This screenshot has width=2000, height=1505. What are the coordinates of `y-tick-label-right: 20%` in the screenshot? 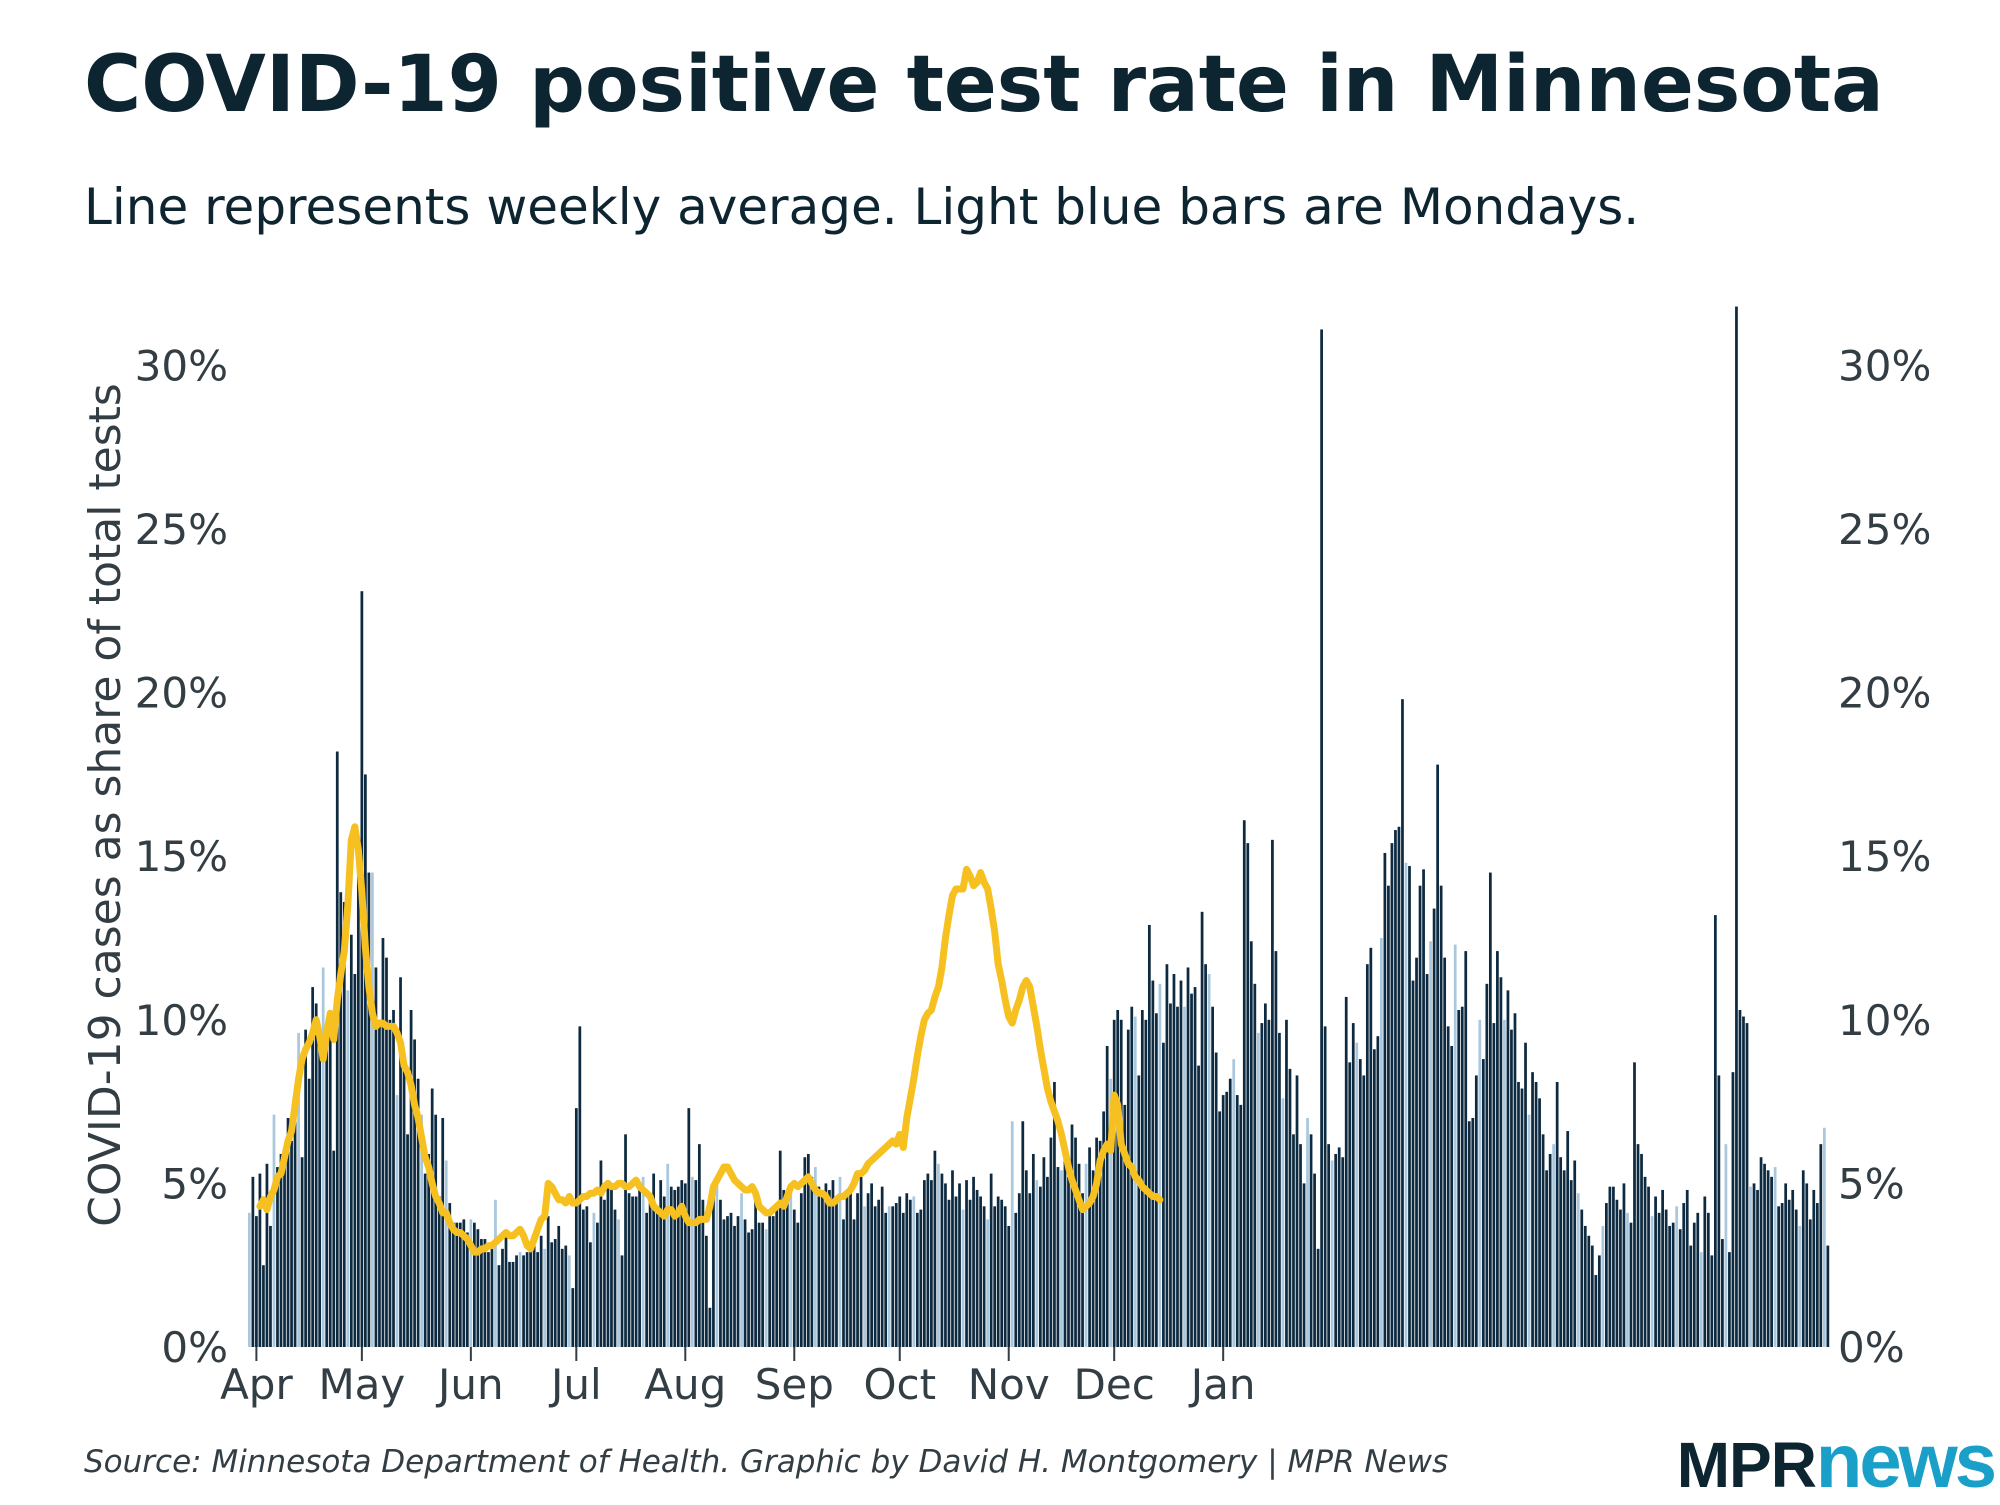 It's located at (1884, 693).